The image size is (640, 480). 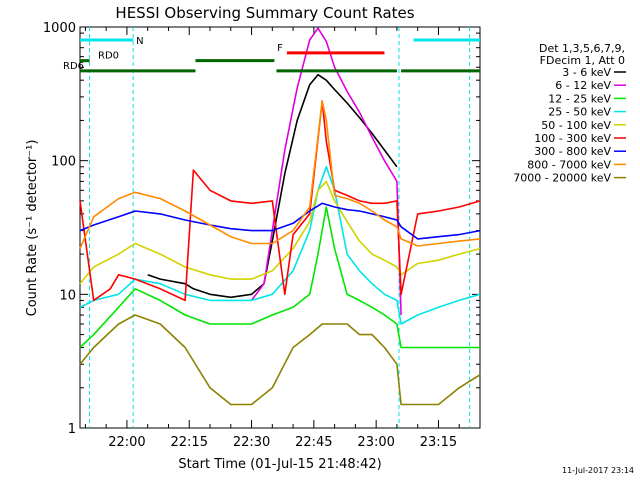 I want to click on x-tick-label: 23:15, so click(x=438, y=442).